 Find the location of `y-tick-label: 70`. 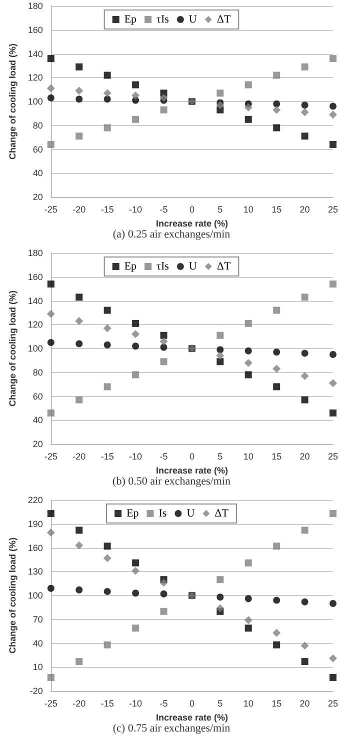

y-tick-label: 70 is located at coordinates (37, 619).